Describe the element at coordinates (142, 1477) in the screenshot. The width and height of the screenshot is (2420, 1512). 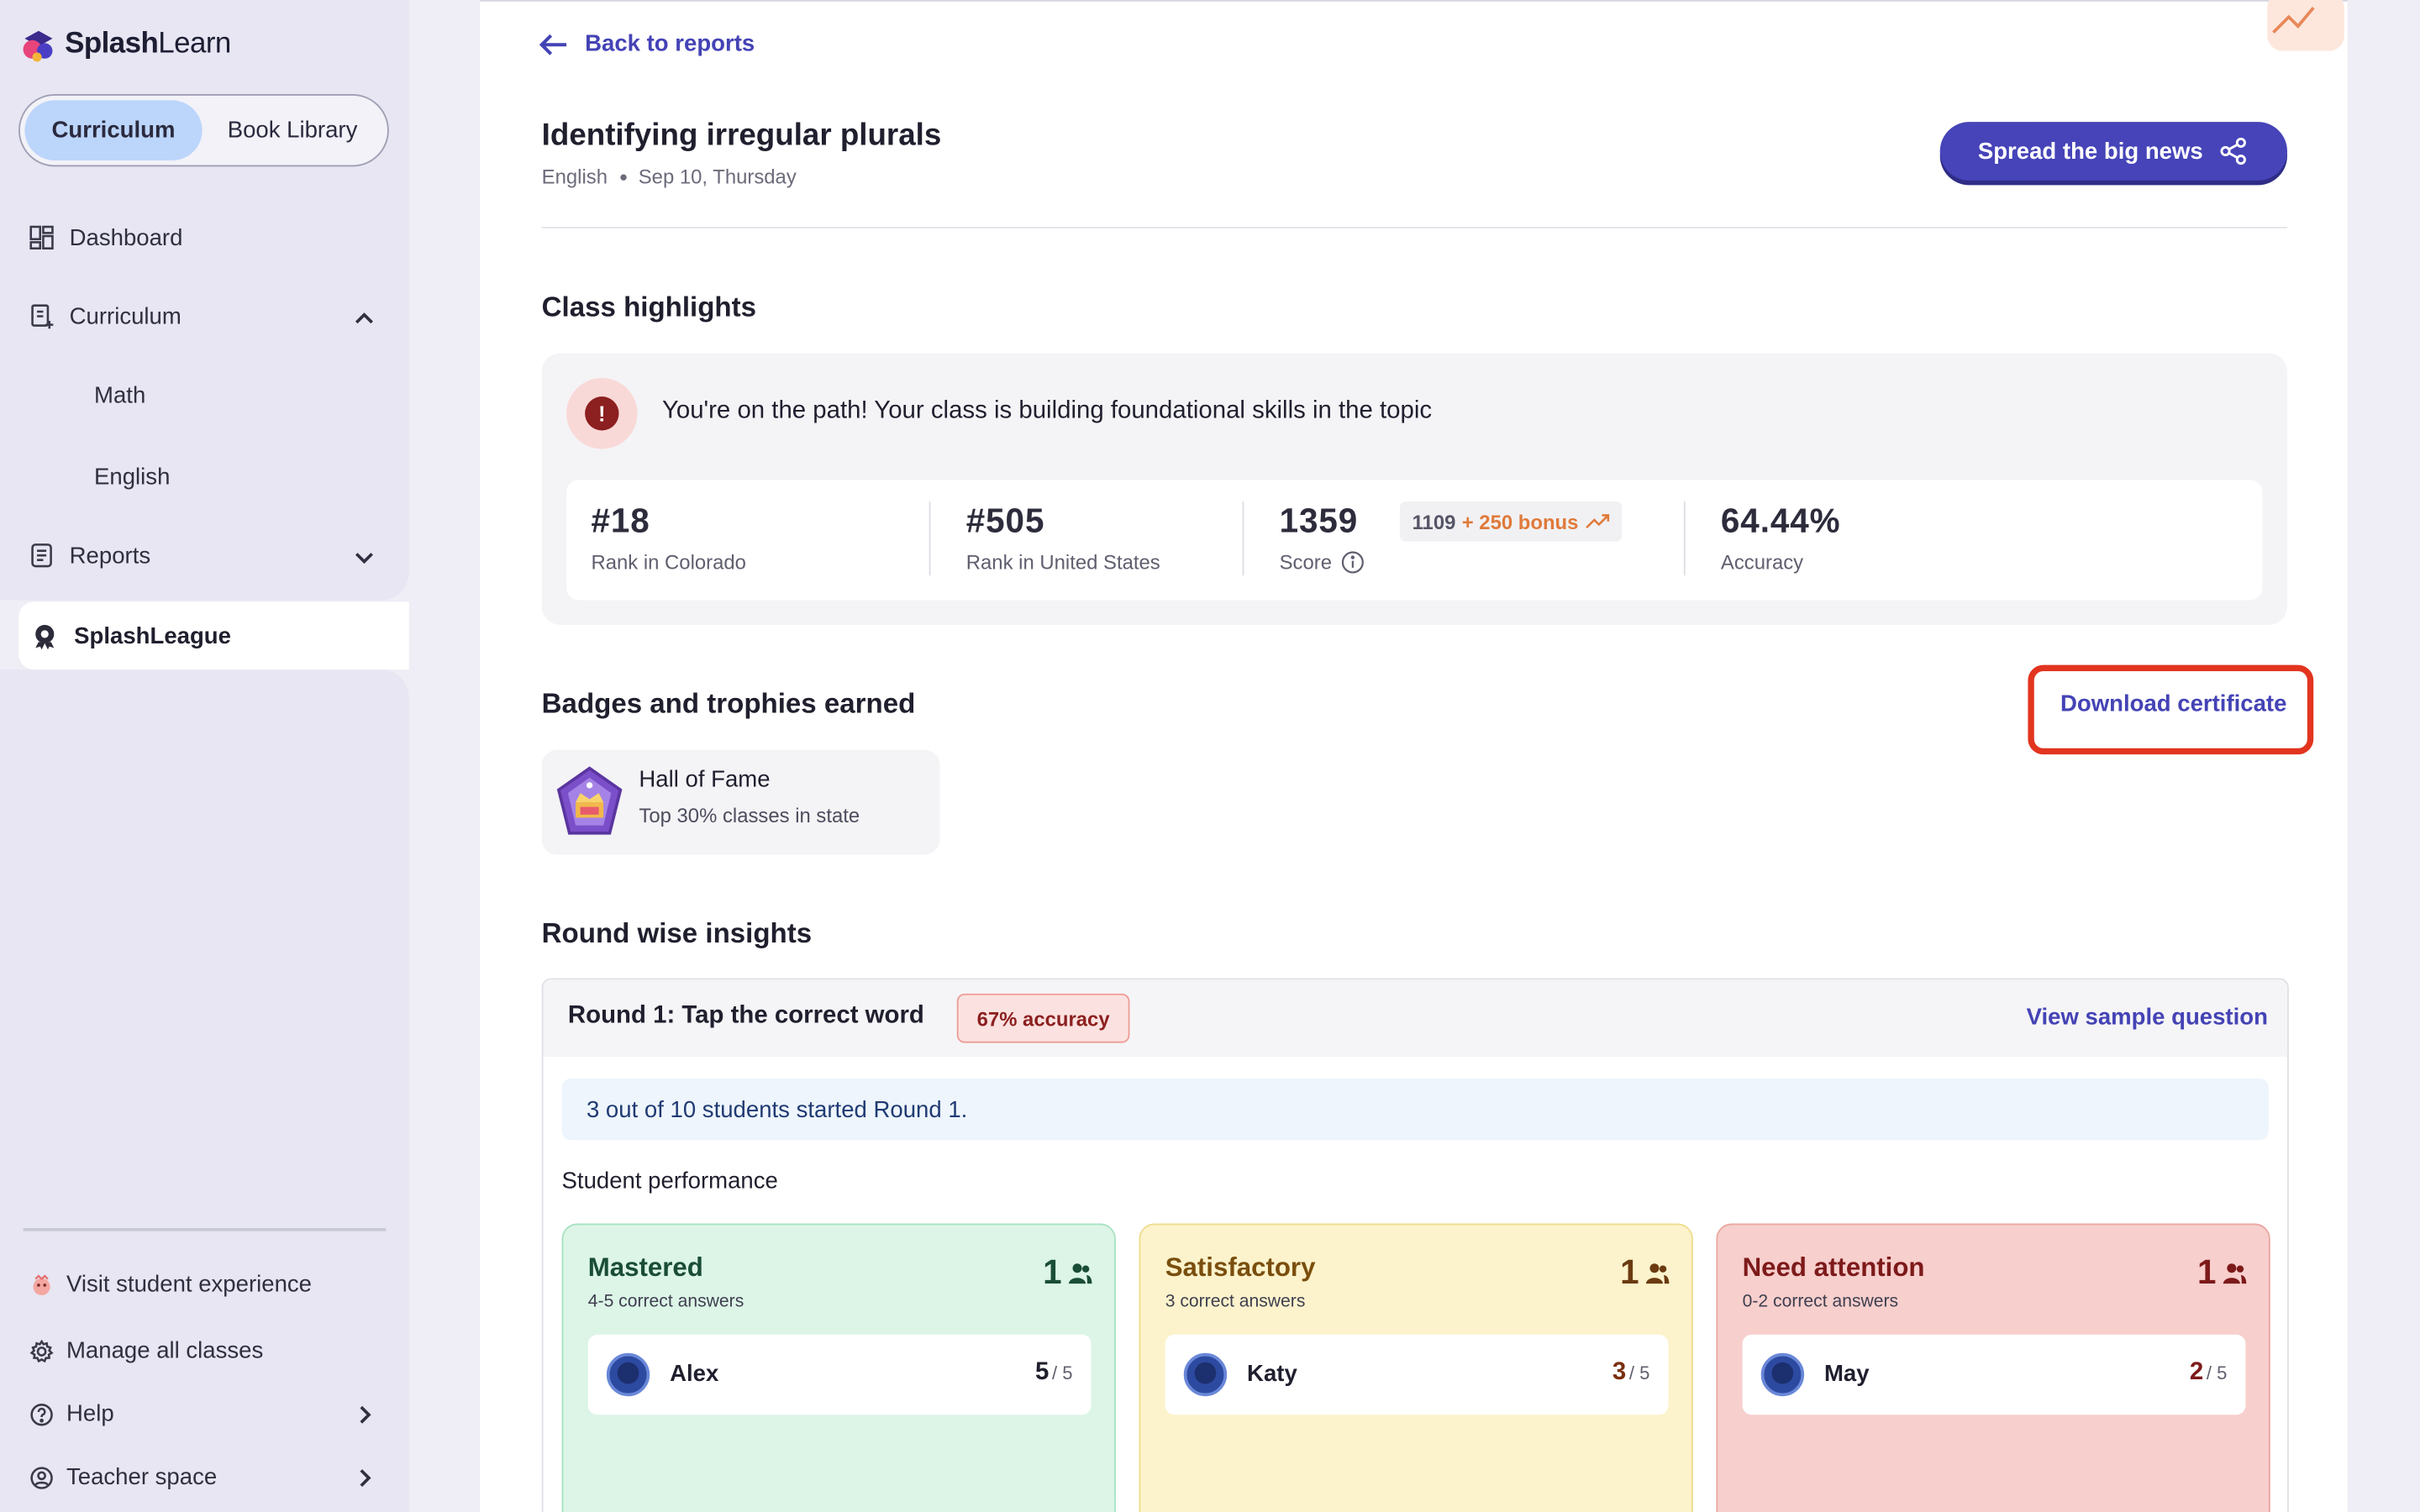
I see `footer-item-label: Teacher space` at that location.